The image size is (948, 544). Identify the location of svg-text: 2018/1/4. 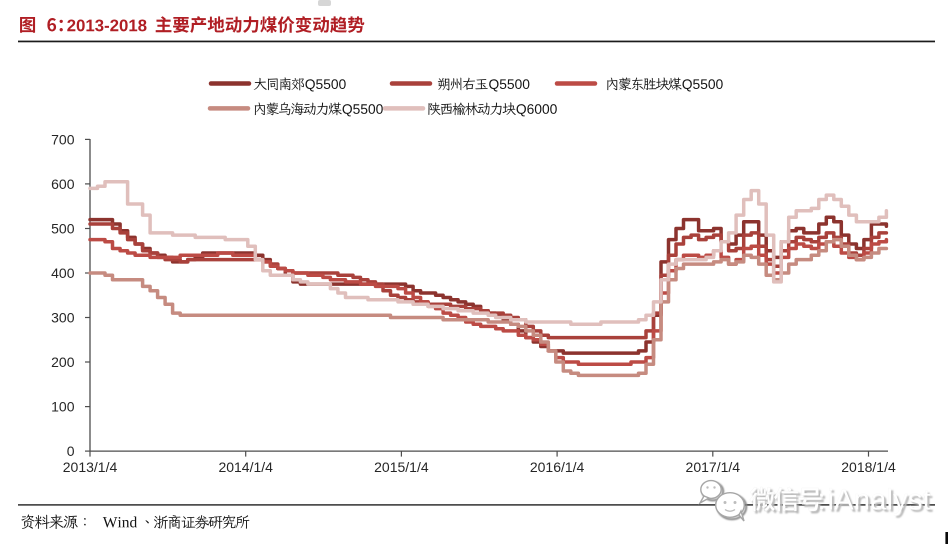
(868, 467).